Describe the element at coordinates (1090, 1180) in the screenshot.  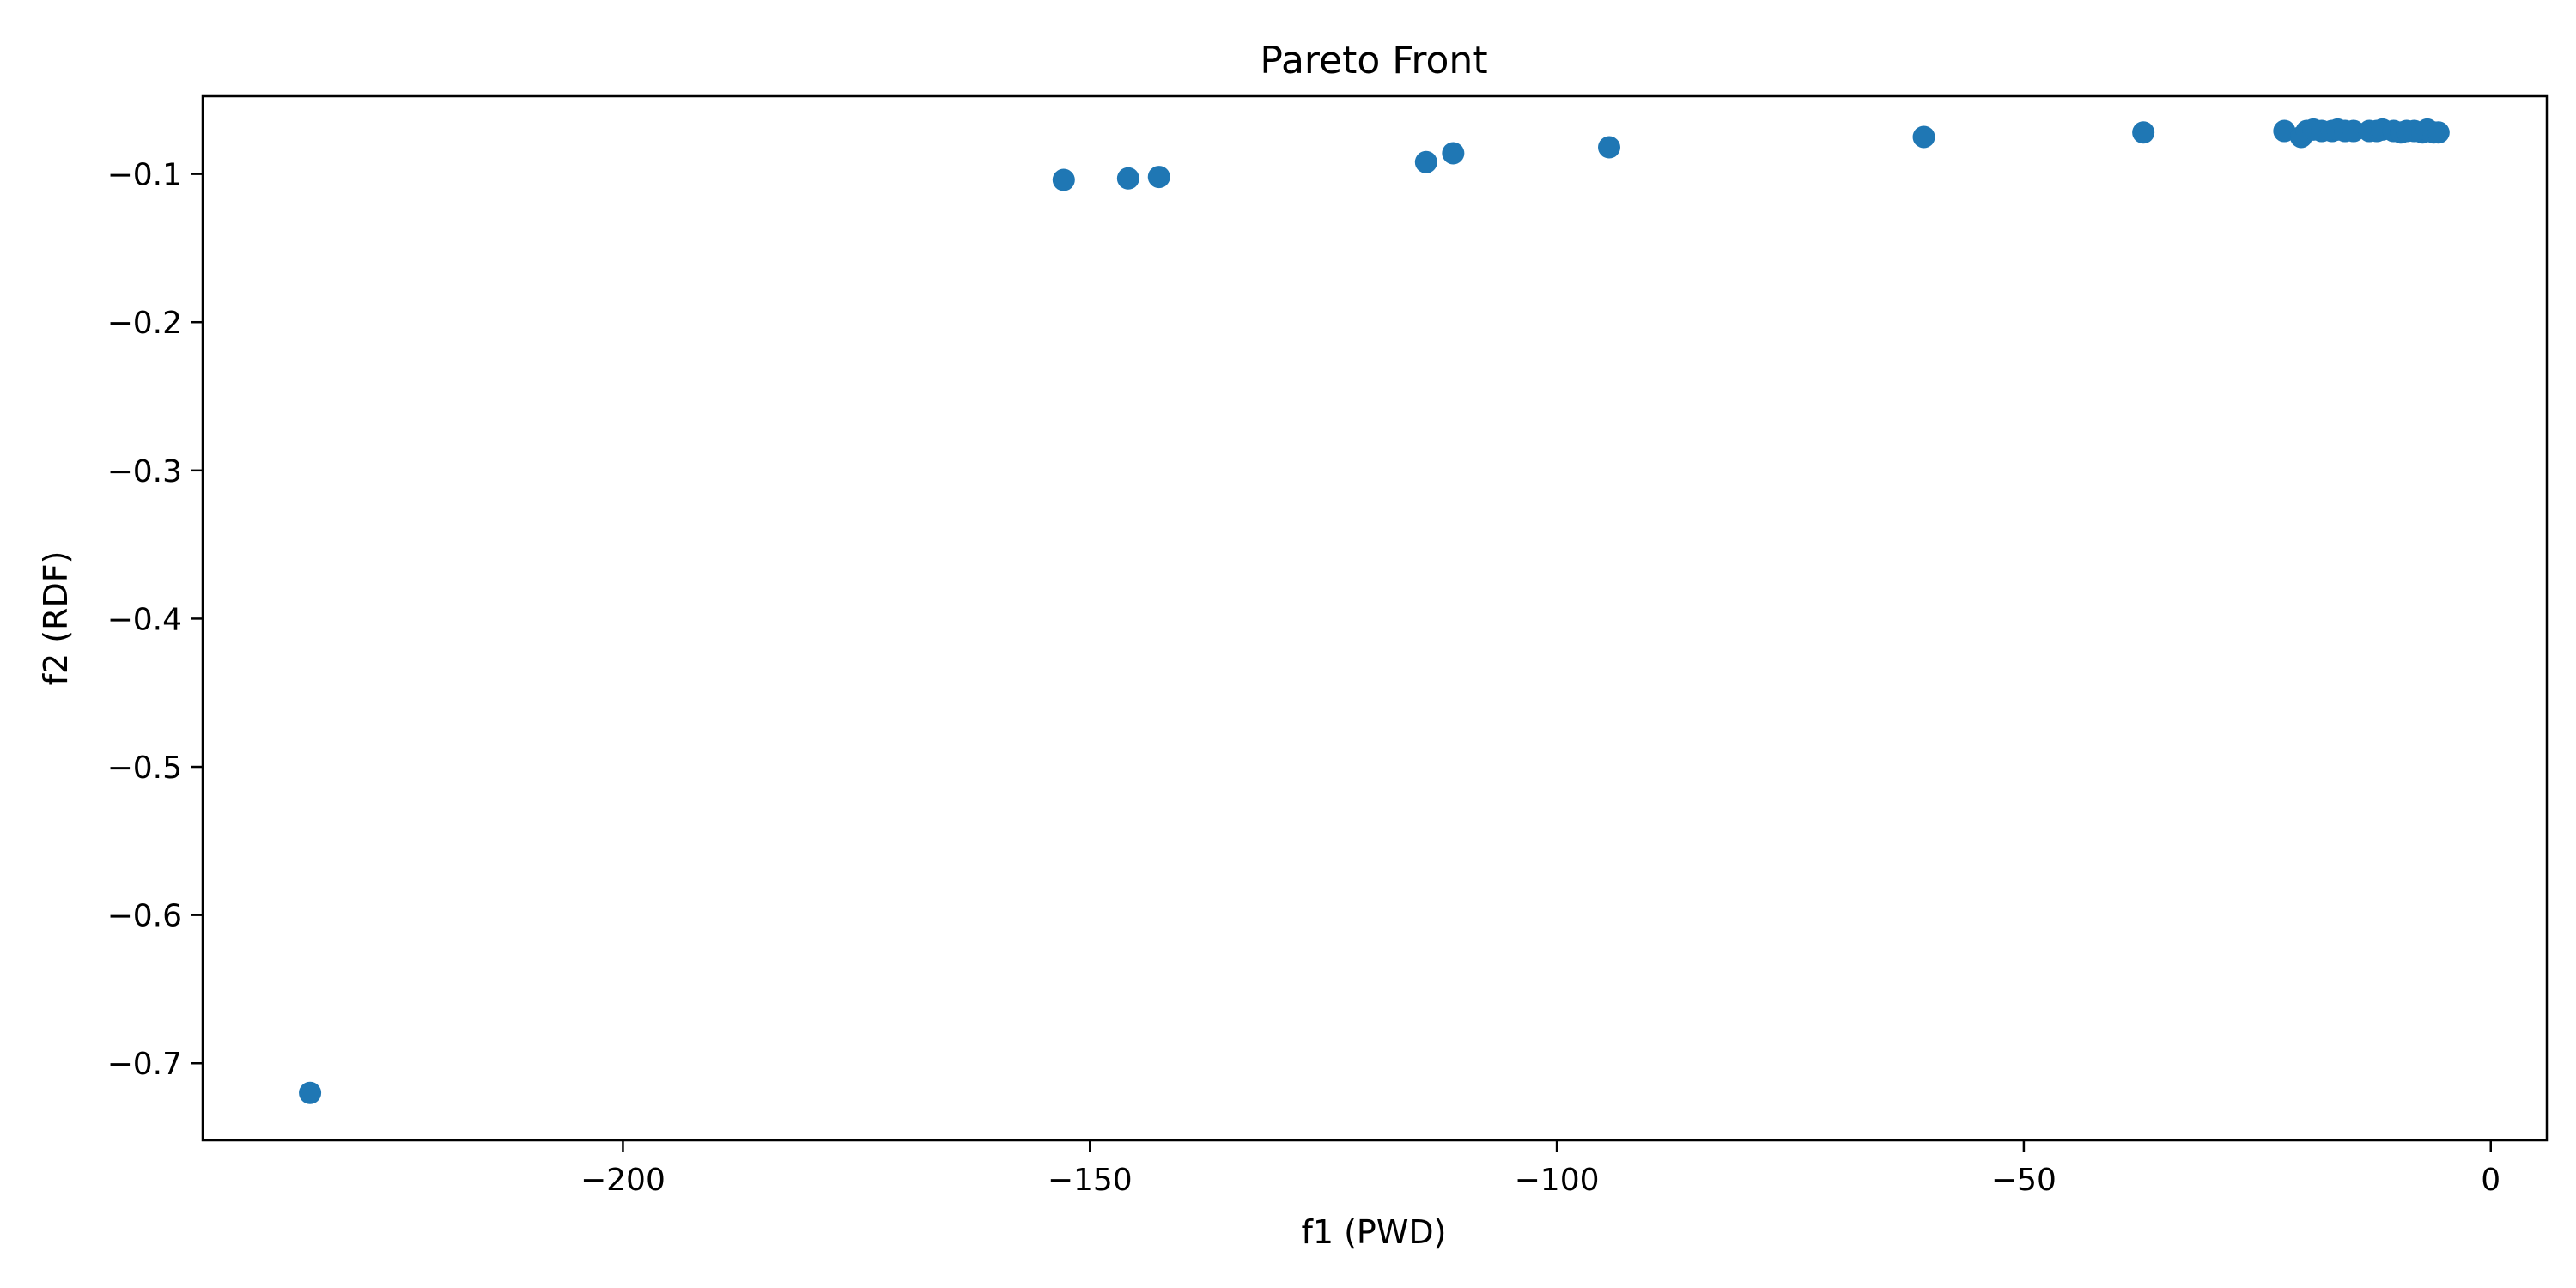
I see `x-tick-label-1: −150` at that location.